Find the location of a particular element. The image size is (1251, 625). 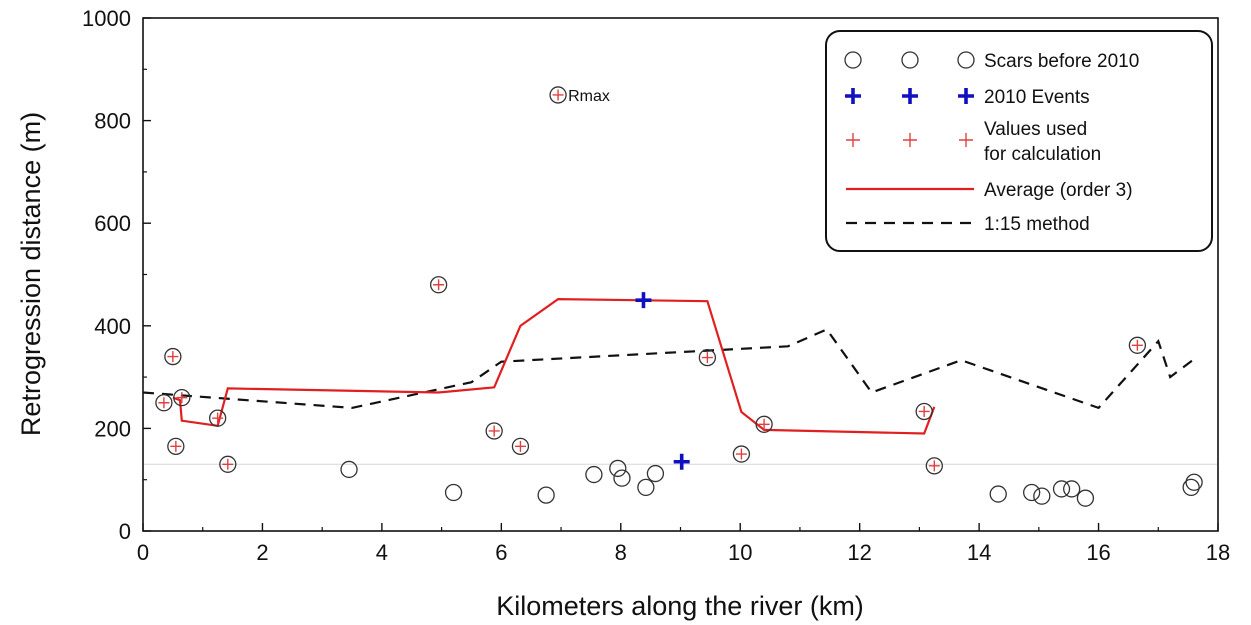

legend-label-used-line2: for calculation is located at coordinates (1042, 154).